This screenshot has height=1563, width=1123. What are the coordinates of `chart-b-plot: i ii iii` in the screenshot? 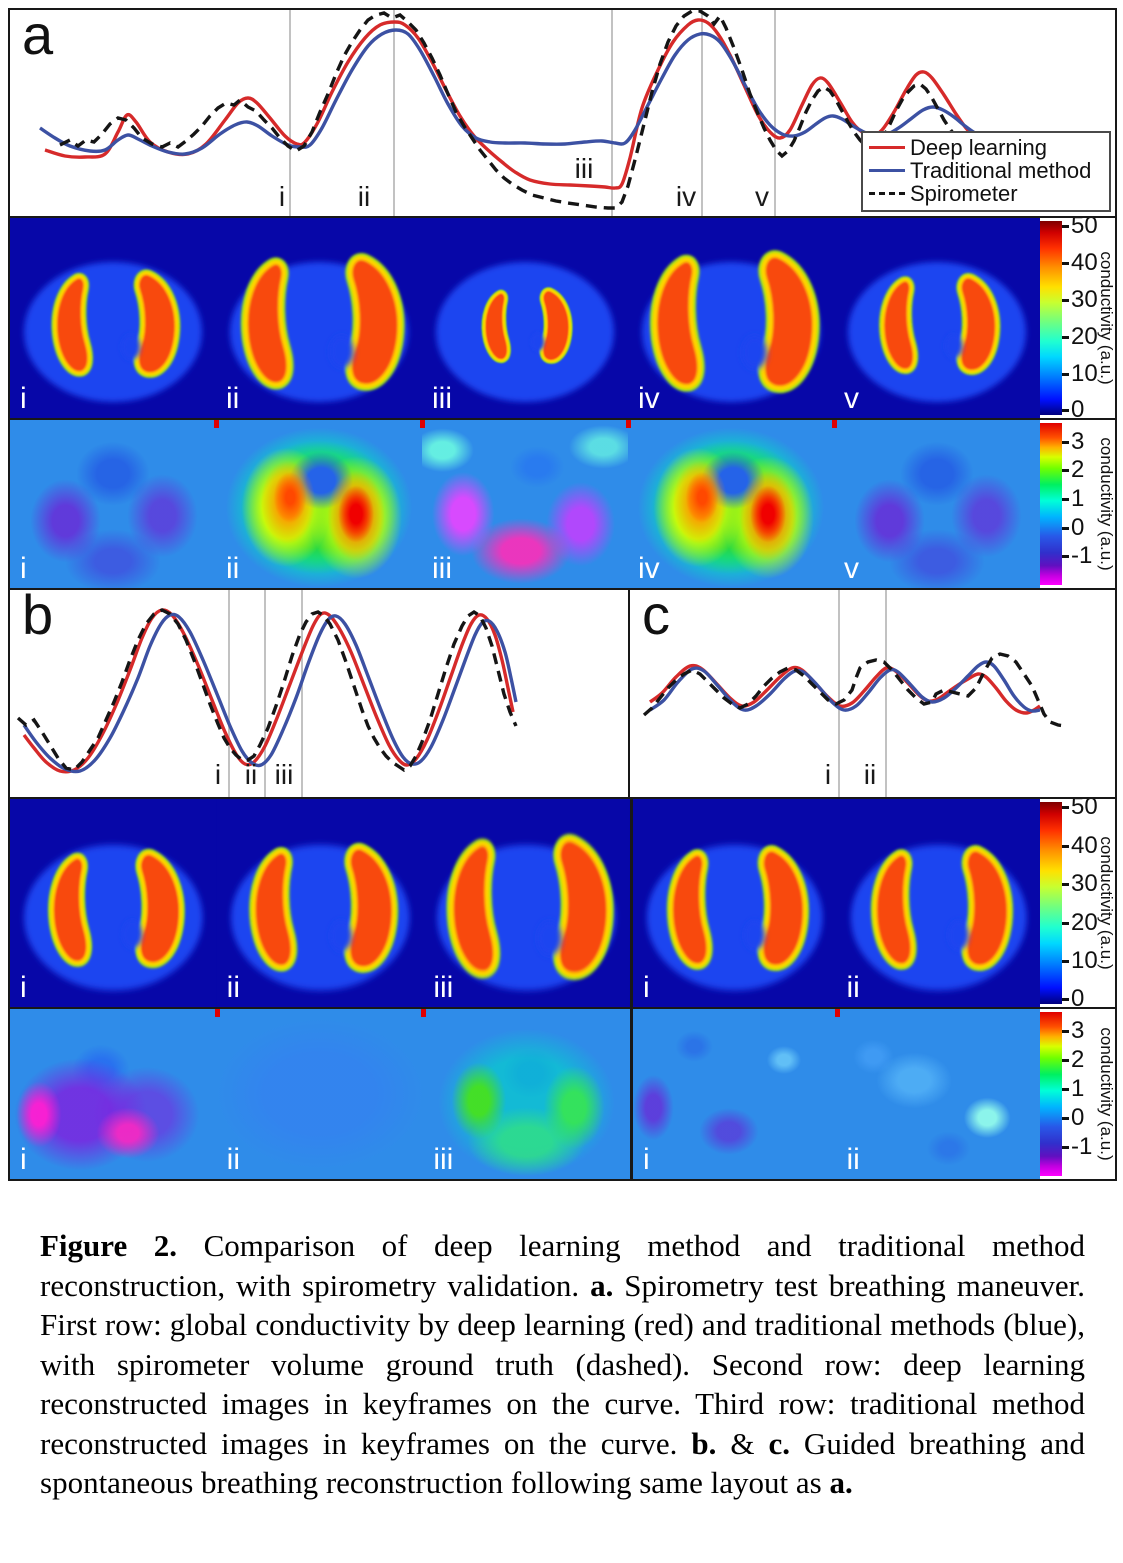 It's located at (267, 693).